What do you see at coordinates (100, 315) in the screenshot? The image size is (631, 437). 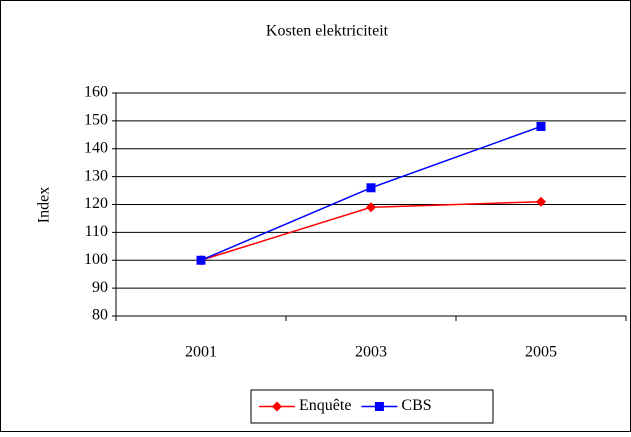 I see `y-tick-label: 80` at bounding box center [100, 315].